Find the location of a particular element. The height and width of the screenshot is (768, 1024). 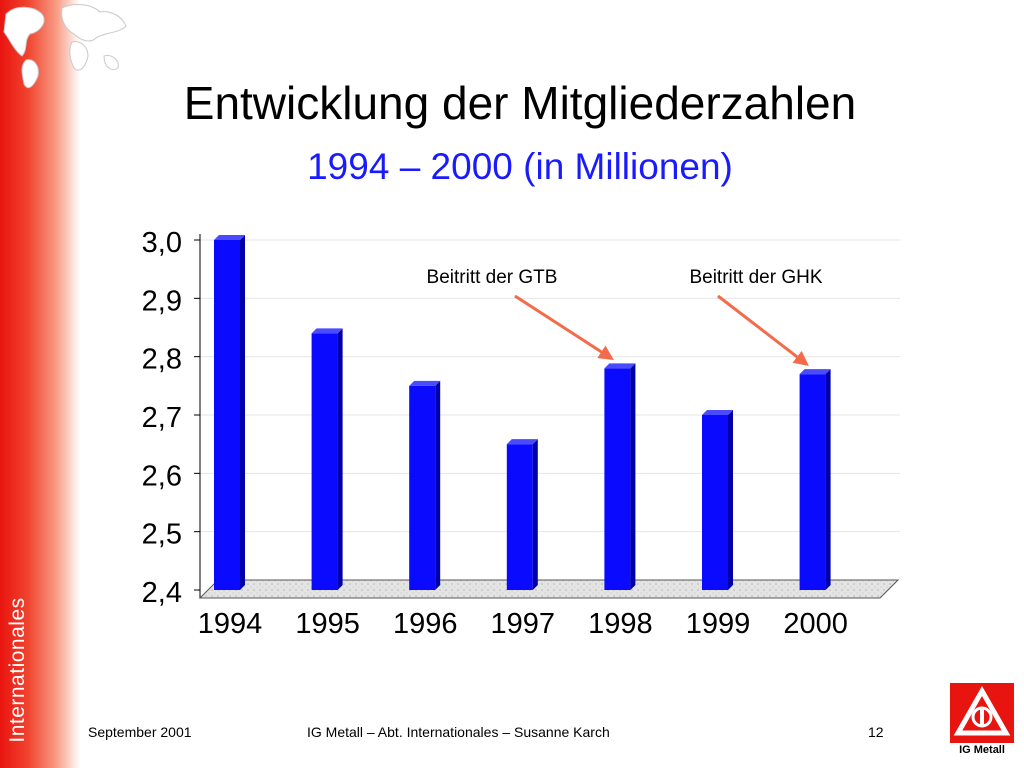

slide-title: Entwicklung der Mitgliederzahlen is located at coordinates (520, 103).